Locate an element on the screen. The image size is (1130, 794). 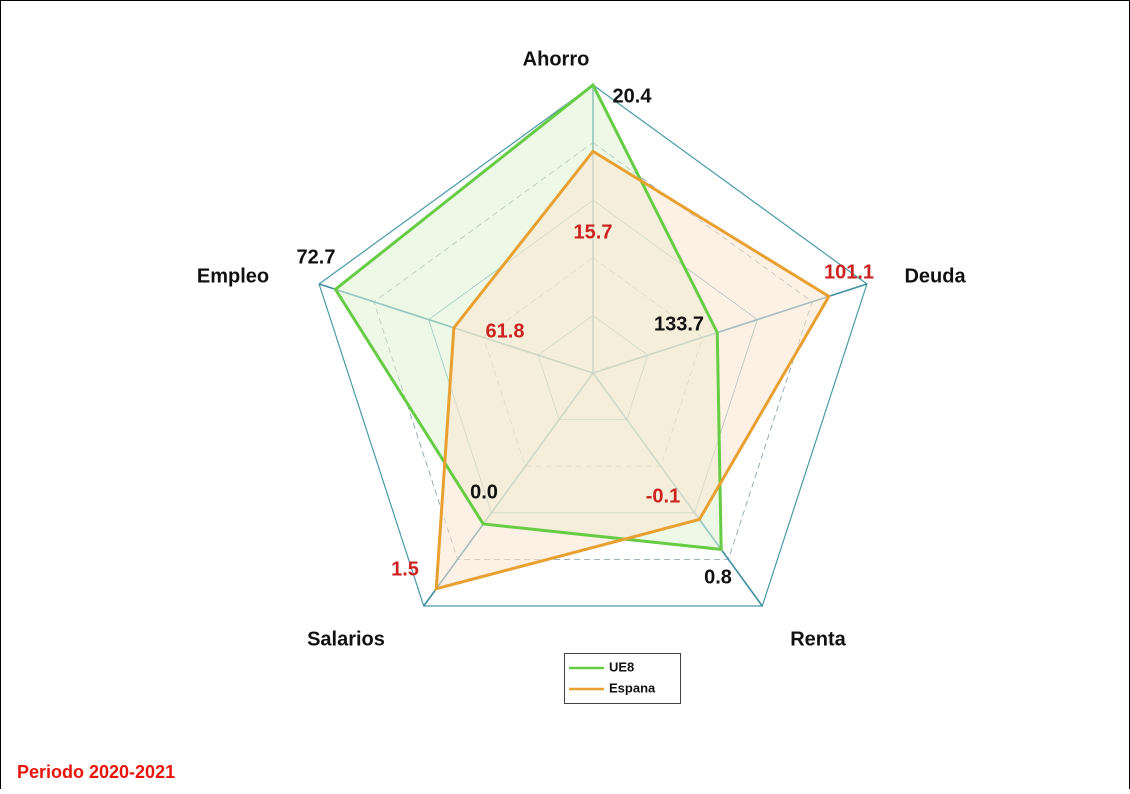
axis-label: Renta is located at coordinates (818, 639).